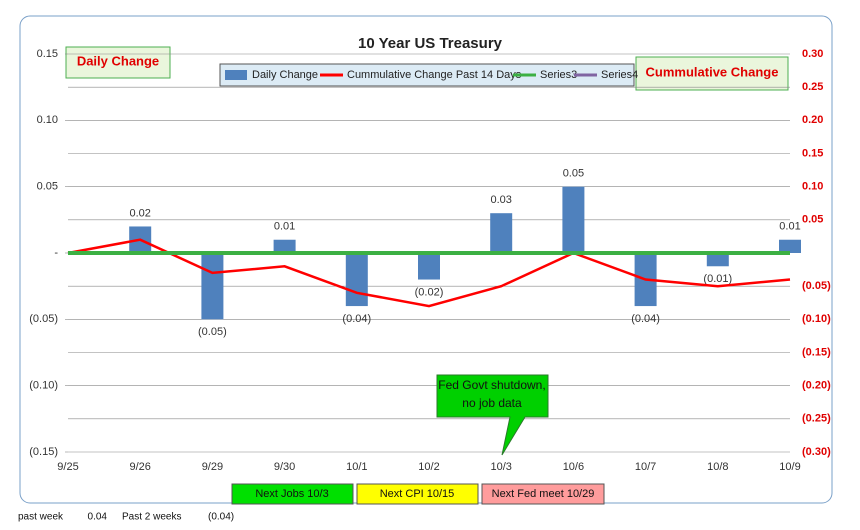  Describe the element at coordinates (139, 213) in the screenshot. I see `data-label: 0.02` at that location.